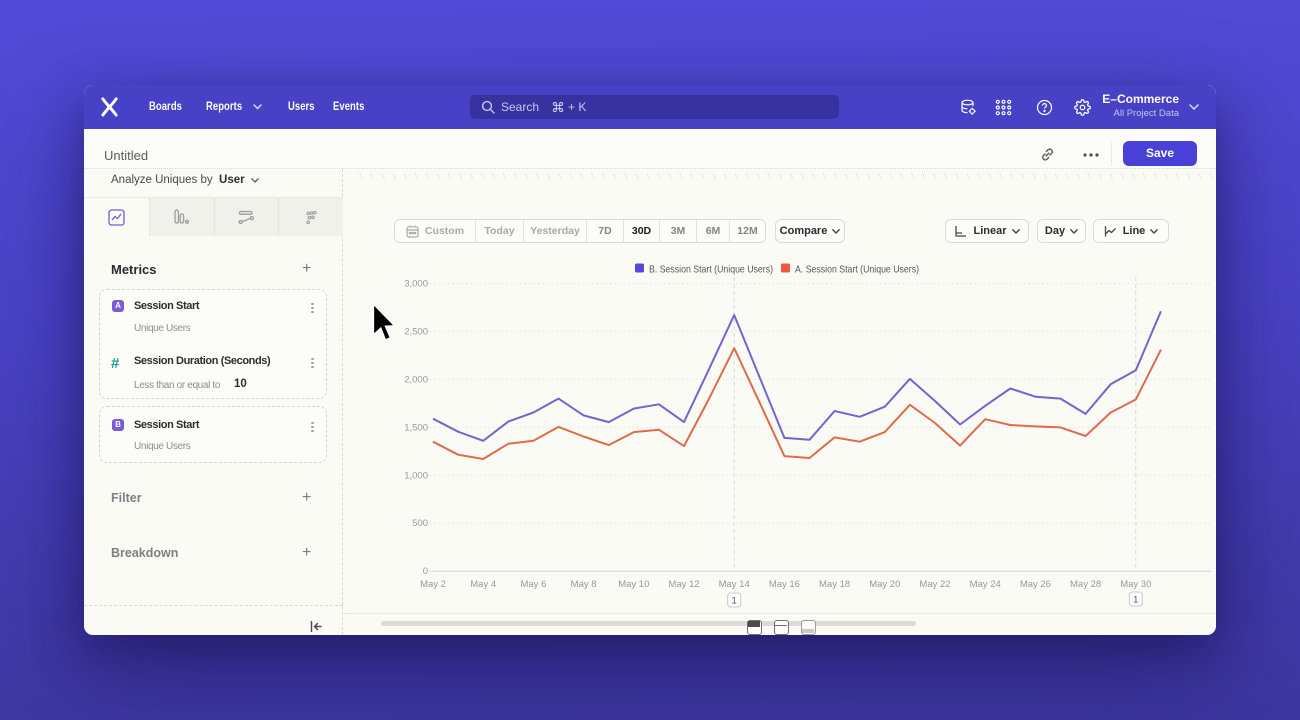 This screenshot has width=1300, height=720. What do you see at coordinates (416, 427) in the screenshot?
I see `svg-text: 1,500` at bounding box center [416, 427].